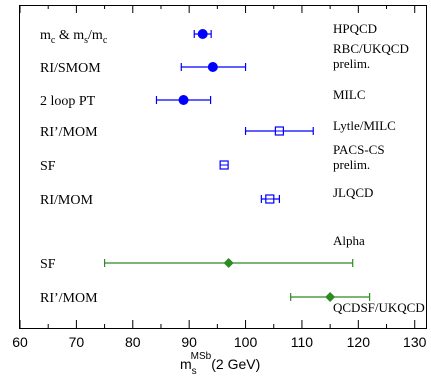 Image resolution: width=431 pixels, height=381 pixels. What do you see at coordinates (351, 164) in the screenshot?
I see `collab-label-4-1: prelim.` at bounding box center [351, 164].